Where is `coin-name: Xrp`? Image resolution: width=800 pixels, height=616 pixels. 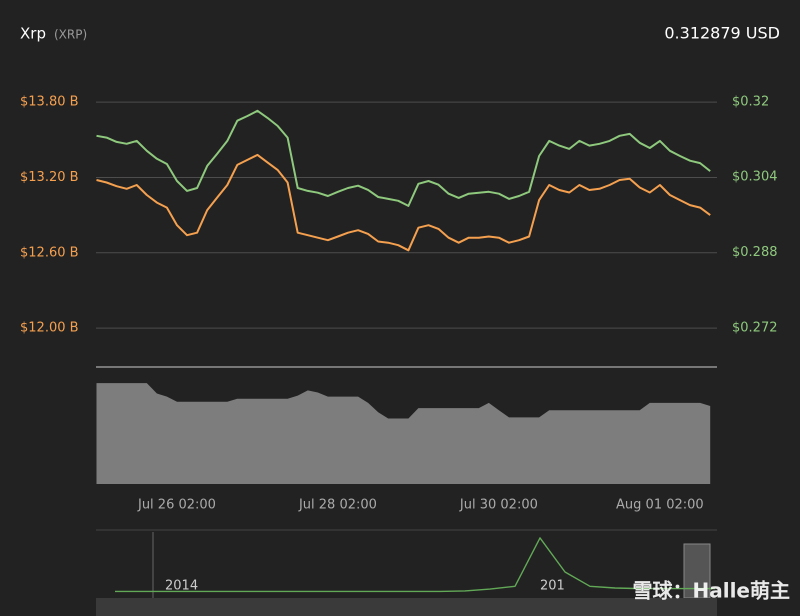
coin-name: Xrp is located at coordinates (33, 34).